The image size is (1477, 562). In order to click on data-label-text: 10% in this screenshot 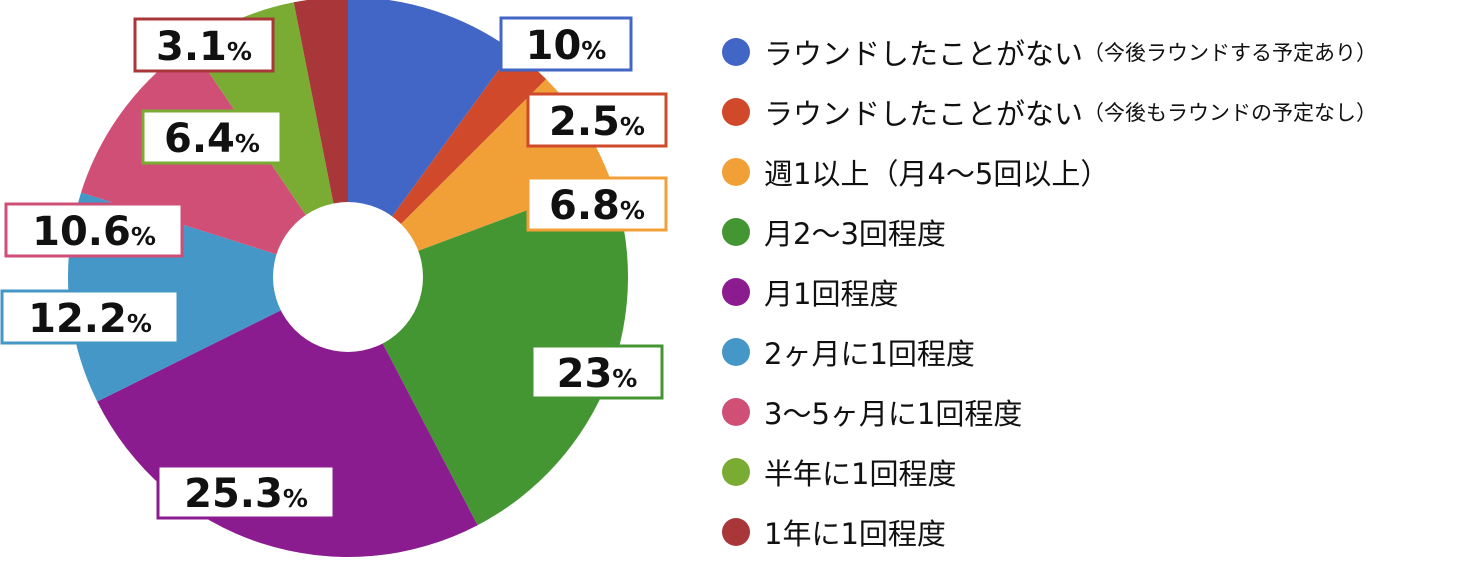, I will do `click(566, 46)`.